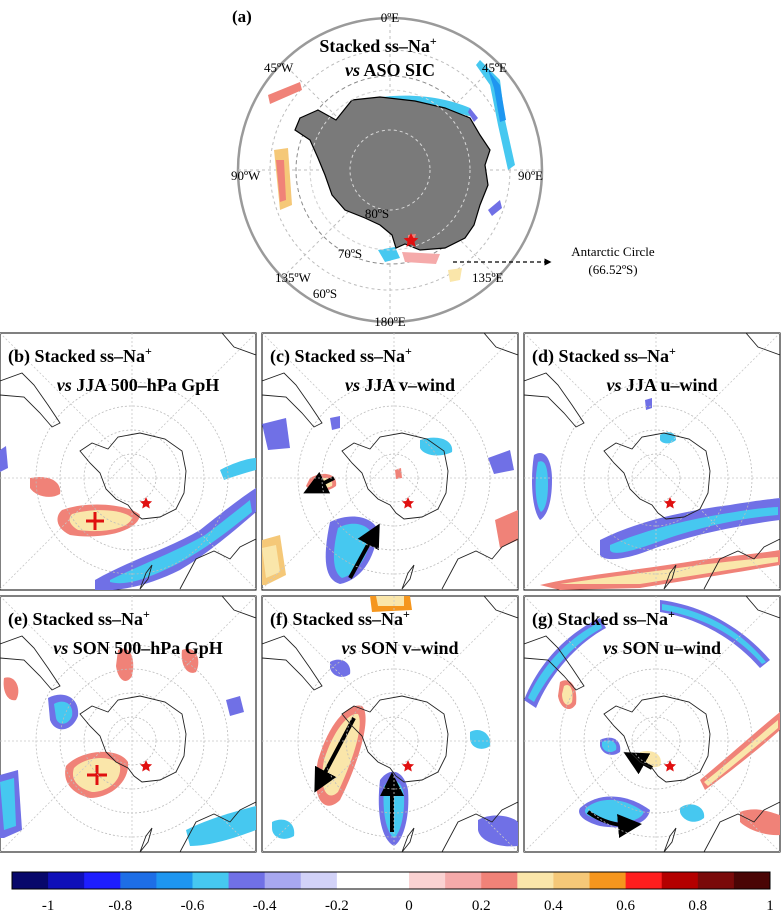 This screenshot has height=916, width=782. What do you see at coordinates (400, 385) in the screenshot?
I see `panel-c-title-line2: vs JJA v–wind` at bounding box center [400, 385].